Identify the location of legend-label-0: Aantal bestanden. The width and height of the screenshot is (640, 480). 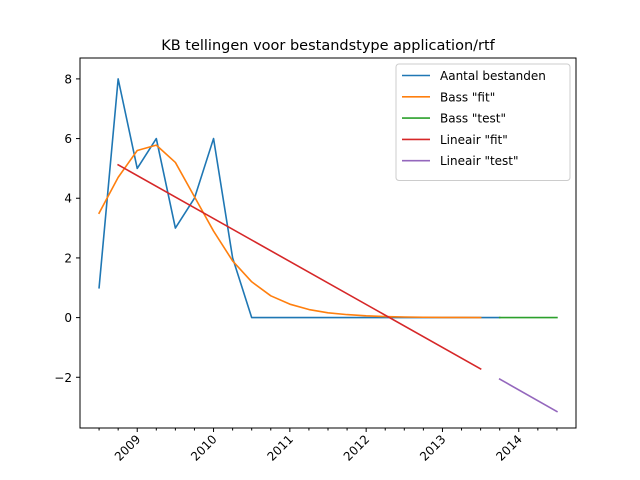
(493, 76).